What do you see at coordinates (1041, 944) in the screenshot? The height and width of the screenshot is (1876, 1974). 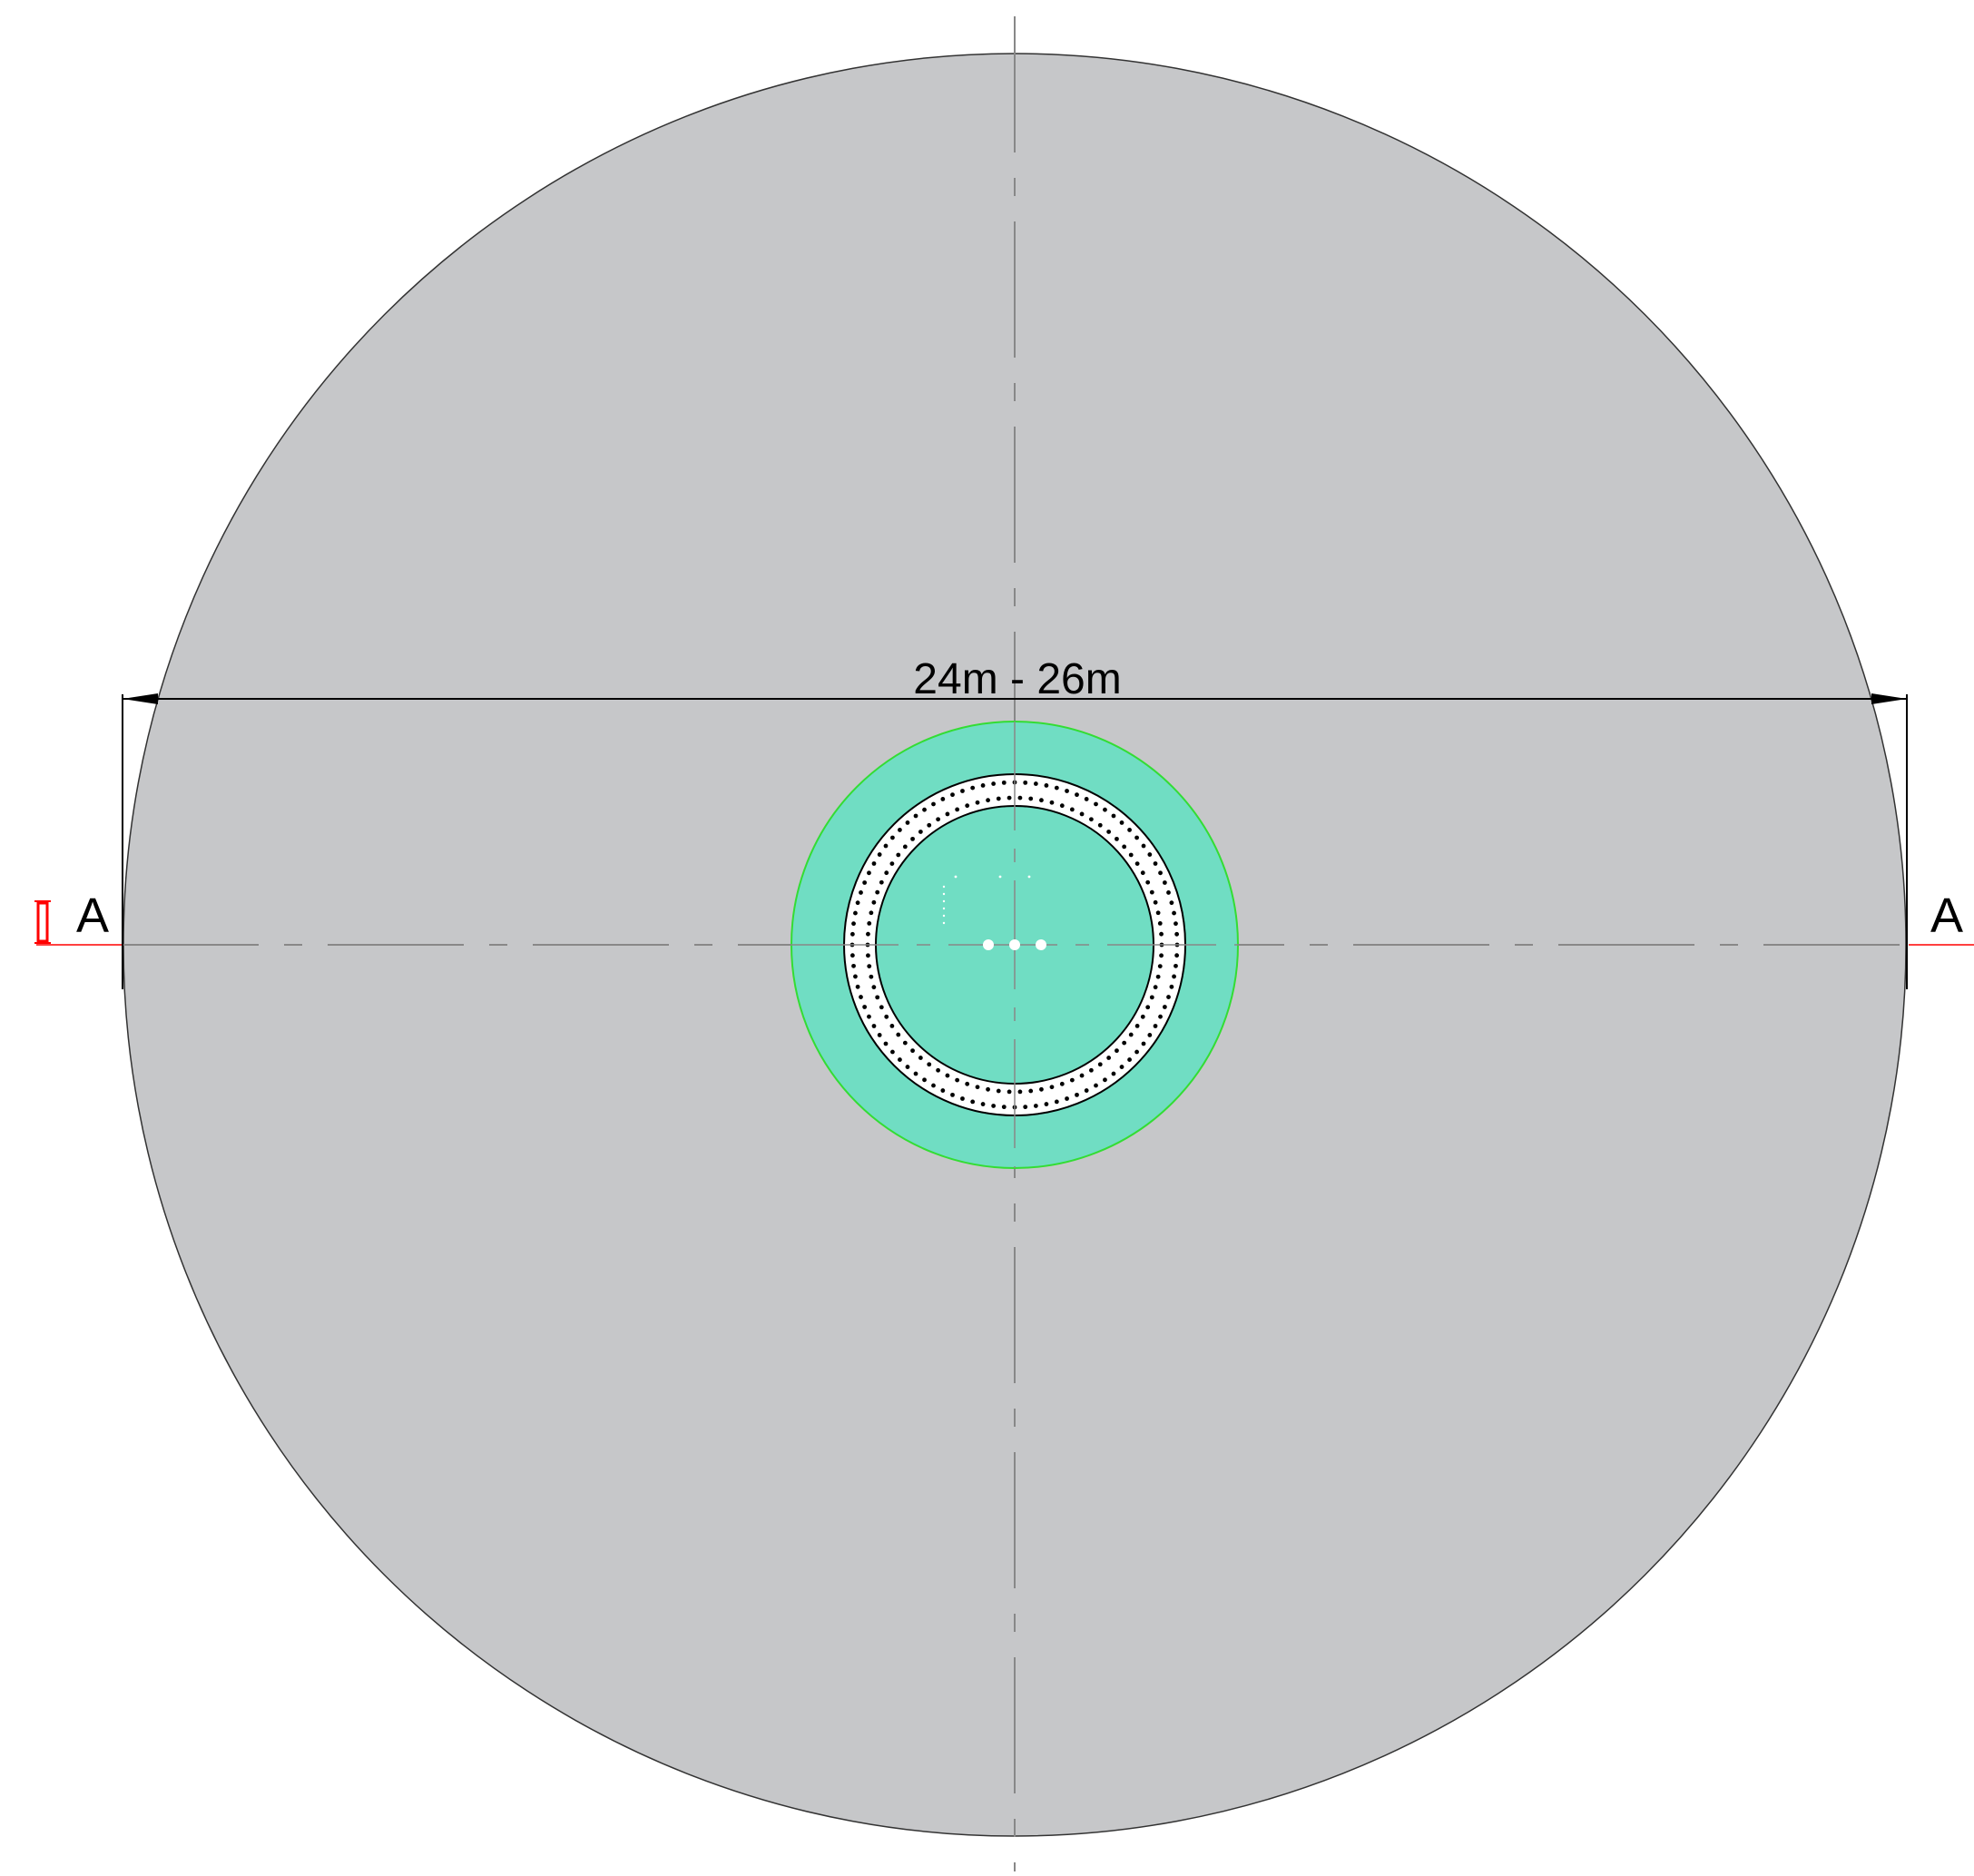 I see `conduit-hole-right` at bounding box center [1041, 944].